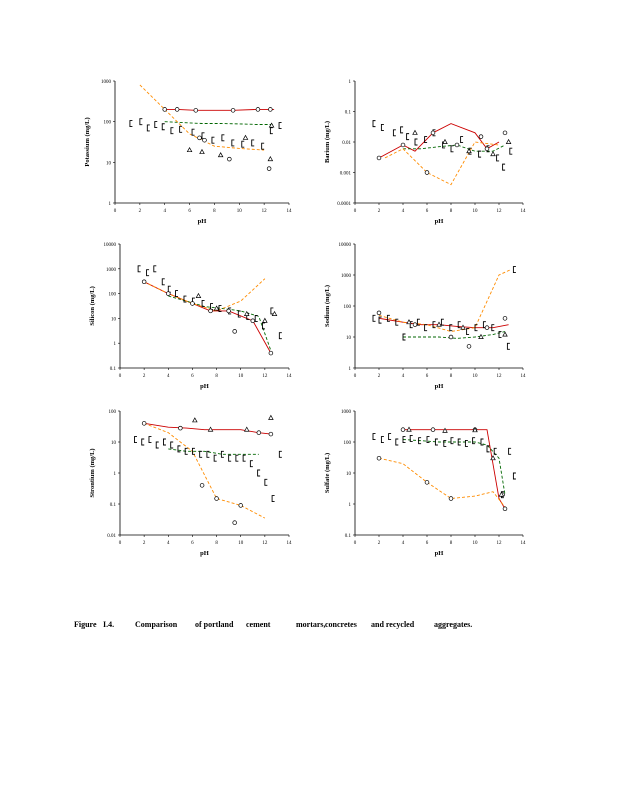 This screenshot has height=800, width=618. What do you see at coordinates (311, 624) in the screenshot?
I see `caption-word: mortars,` at bounding box center [311, 624].